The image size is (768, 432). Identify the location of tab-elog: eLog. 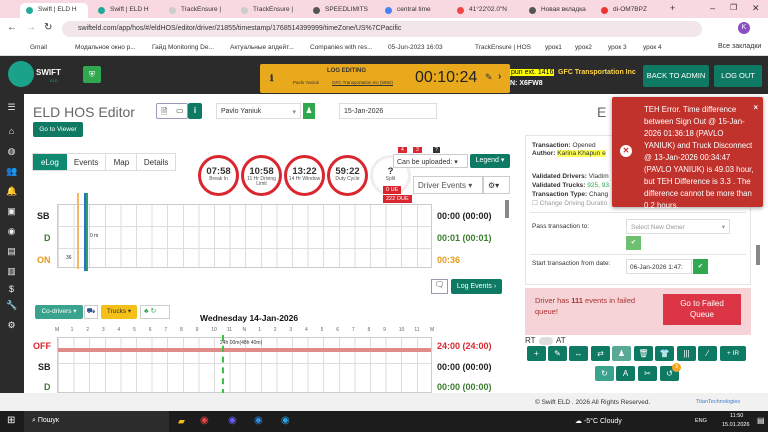
(50, 162).